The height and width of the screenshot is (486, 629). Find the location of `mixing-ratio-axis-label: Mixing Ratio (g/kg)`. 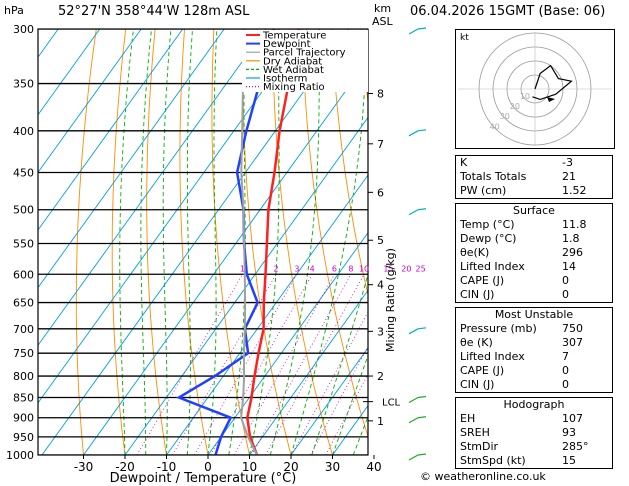

mixing-ratio-axis-label: Mixing Ratio (g/kg) is located at coordinates (390, 300).